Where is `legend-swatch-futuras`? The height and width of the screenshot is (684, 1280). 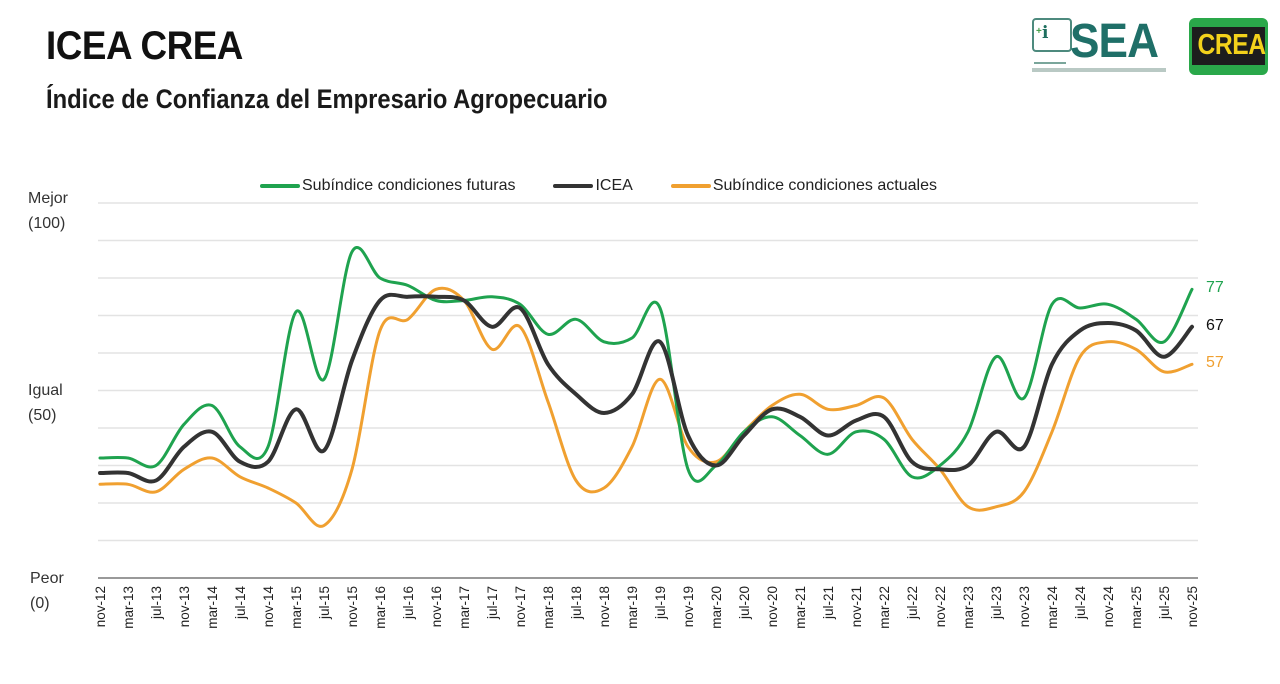 legend-swatch-futuras is located at coordinates (280, 186).